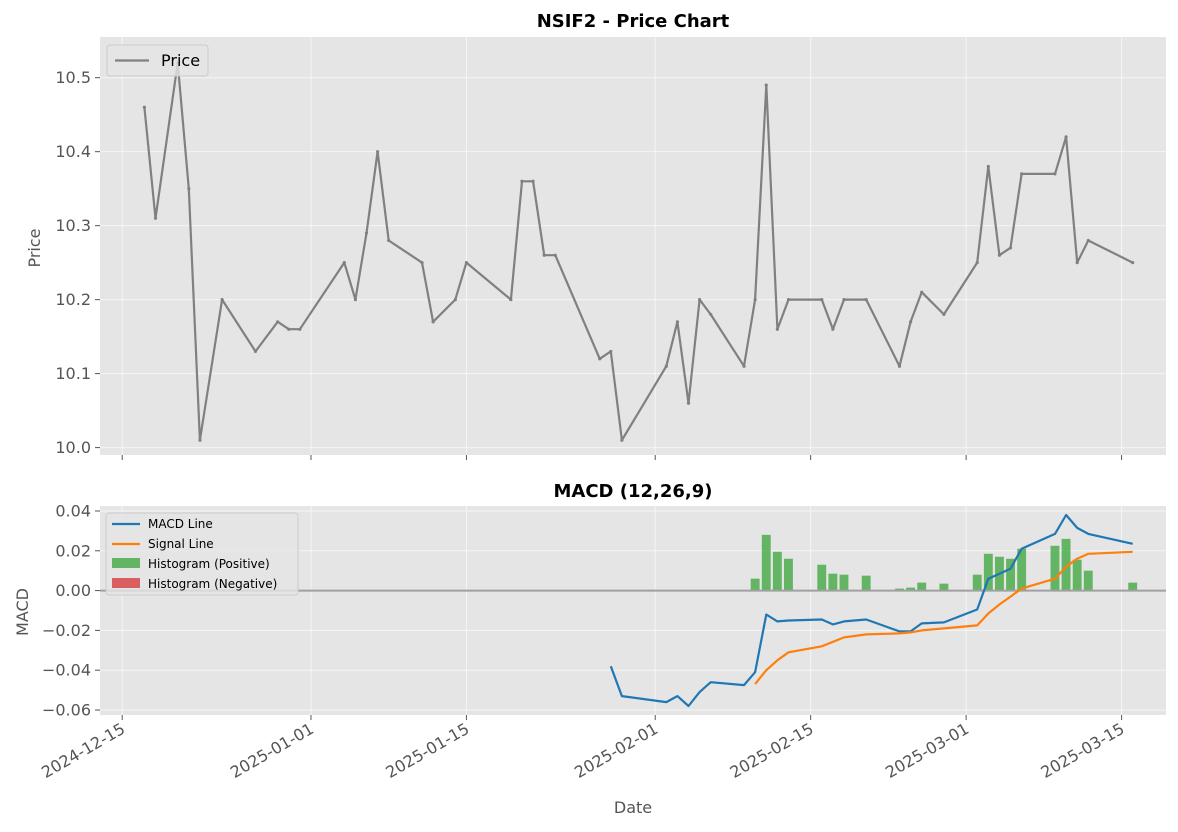 This screenshot has height=832, width=1178. Describe the element at coordinates (1083, 750) in the screenshot. I see `x-tick-label: 2025-03-15` at that location.